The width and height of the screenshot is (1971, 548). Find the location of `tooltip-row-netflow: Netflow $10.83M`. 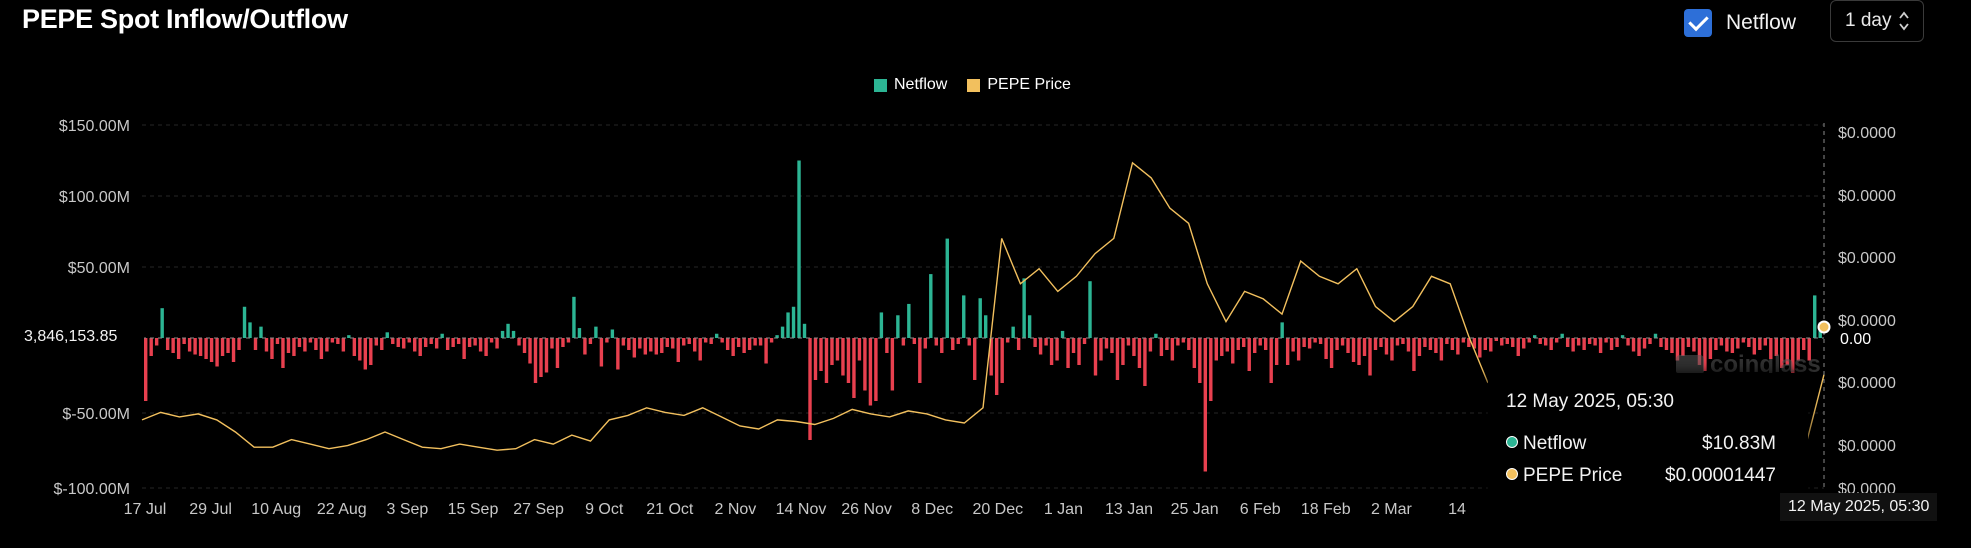

tooltip-row-netflow: Netflow $10.83M is located at coordinates (1641, 444).